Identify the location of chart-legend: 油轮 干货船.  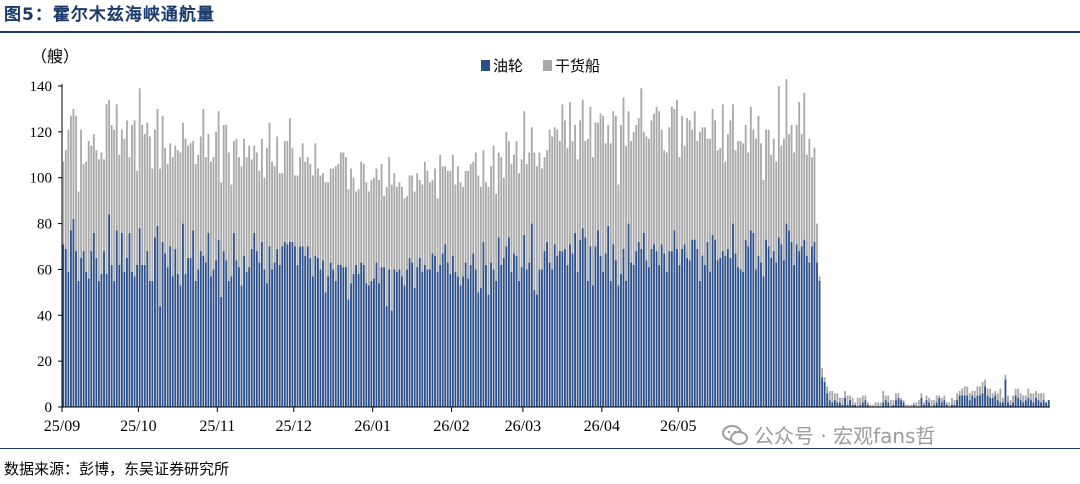
(540, 66).